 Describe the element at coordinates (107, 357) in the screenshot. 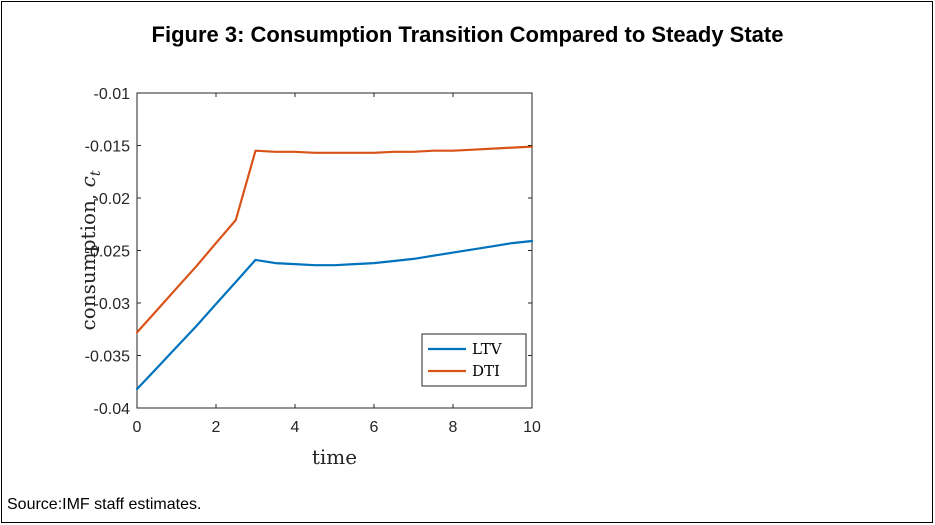

I see `y-tick-label: -0.035` at that location.